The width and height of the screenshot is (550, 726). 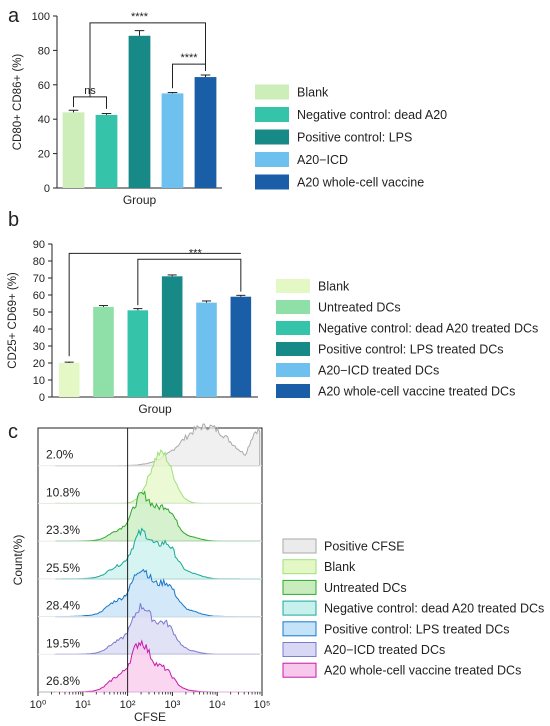 I want to click on percent-label: 28.4%, so click(x=63, y=606).